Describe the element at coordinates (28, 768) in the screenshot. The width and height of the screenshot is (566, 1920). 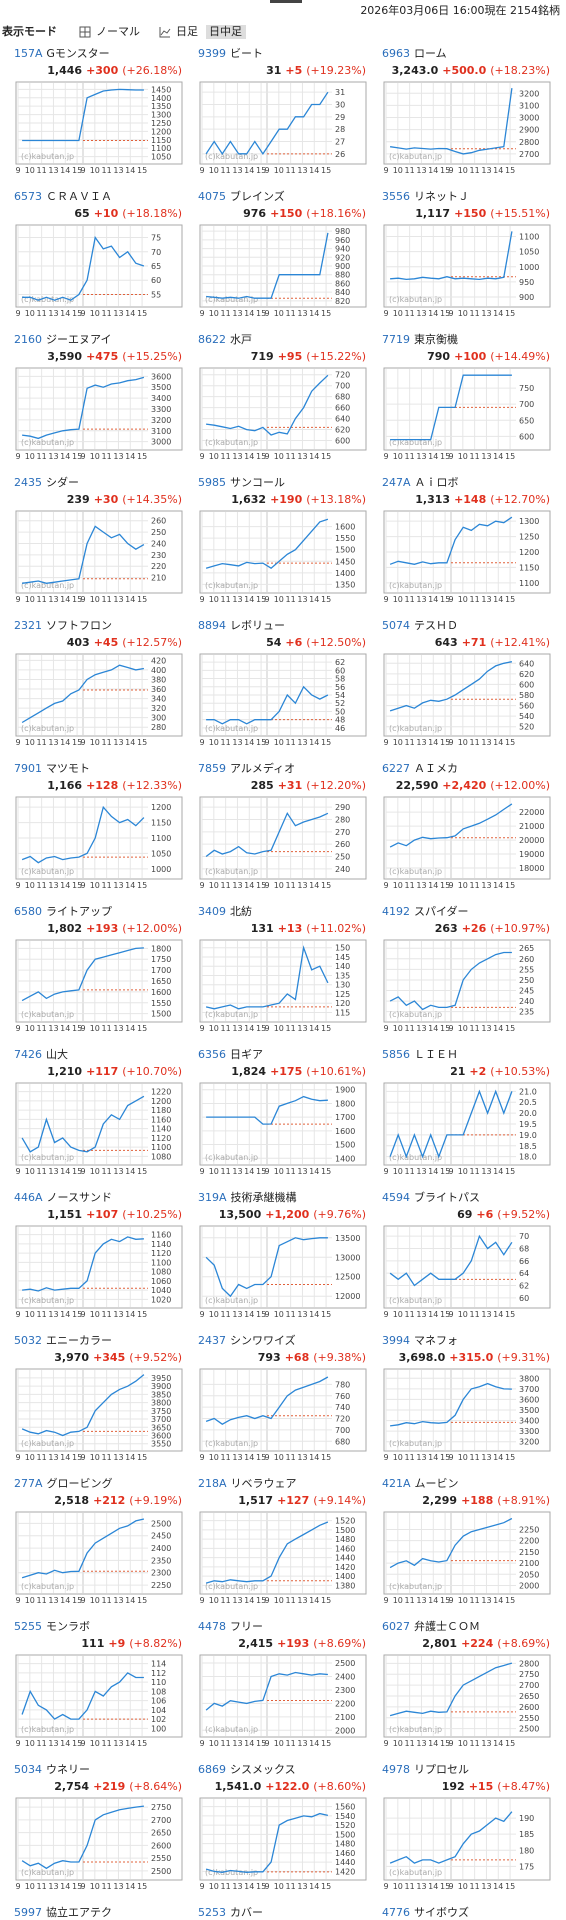
I see `stock-code: 7901` at that location.